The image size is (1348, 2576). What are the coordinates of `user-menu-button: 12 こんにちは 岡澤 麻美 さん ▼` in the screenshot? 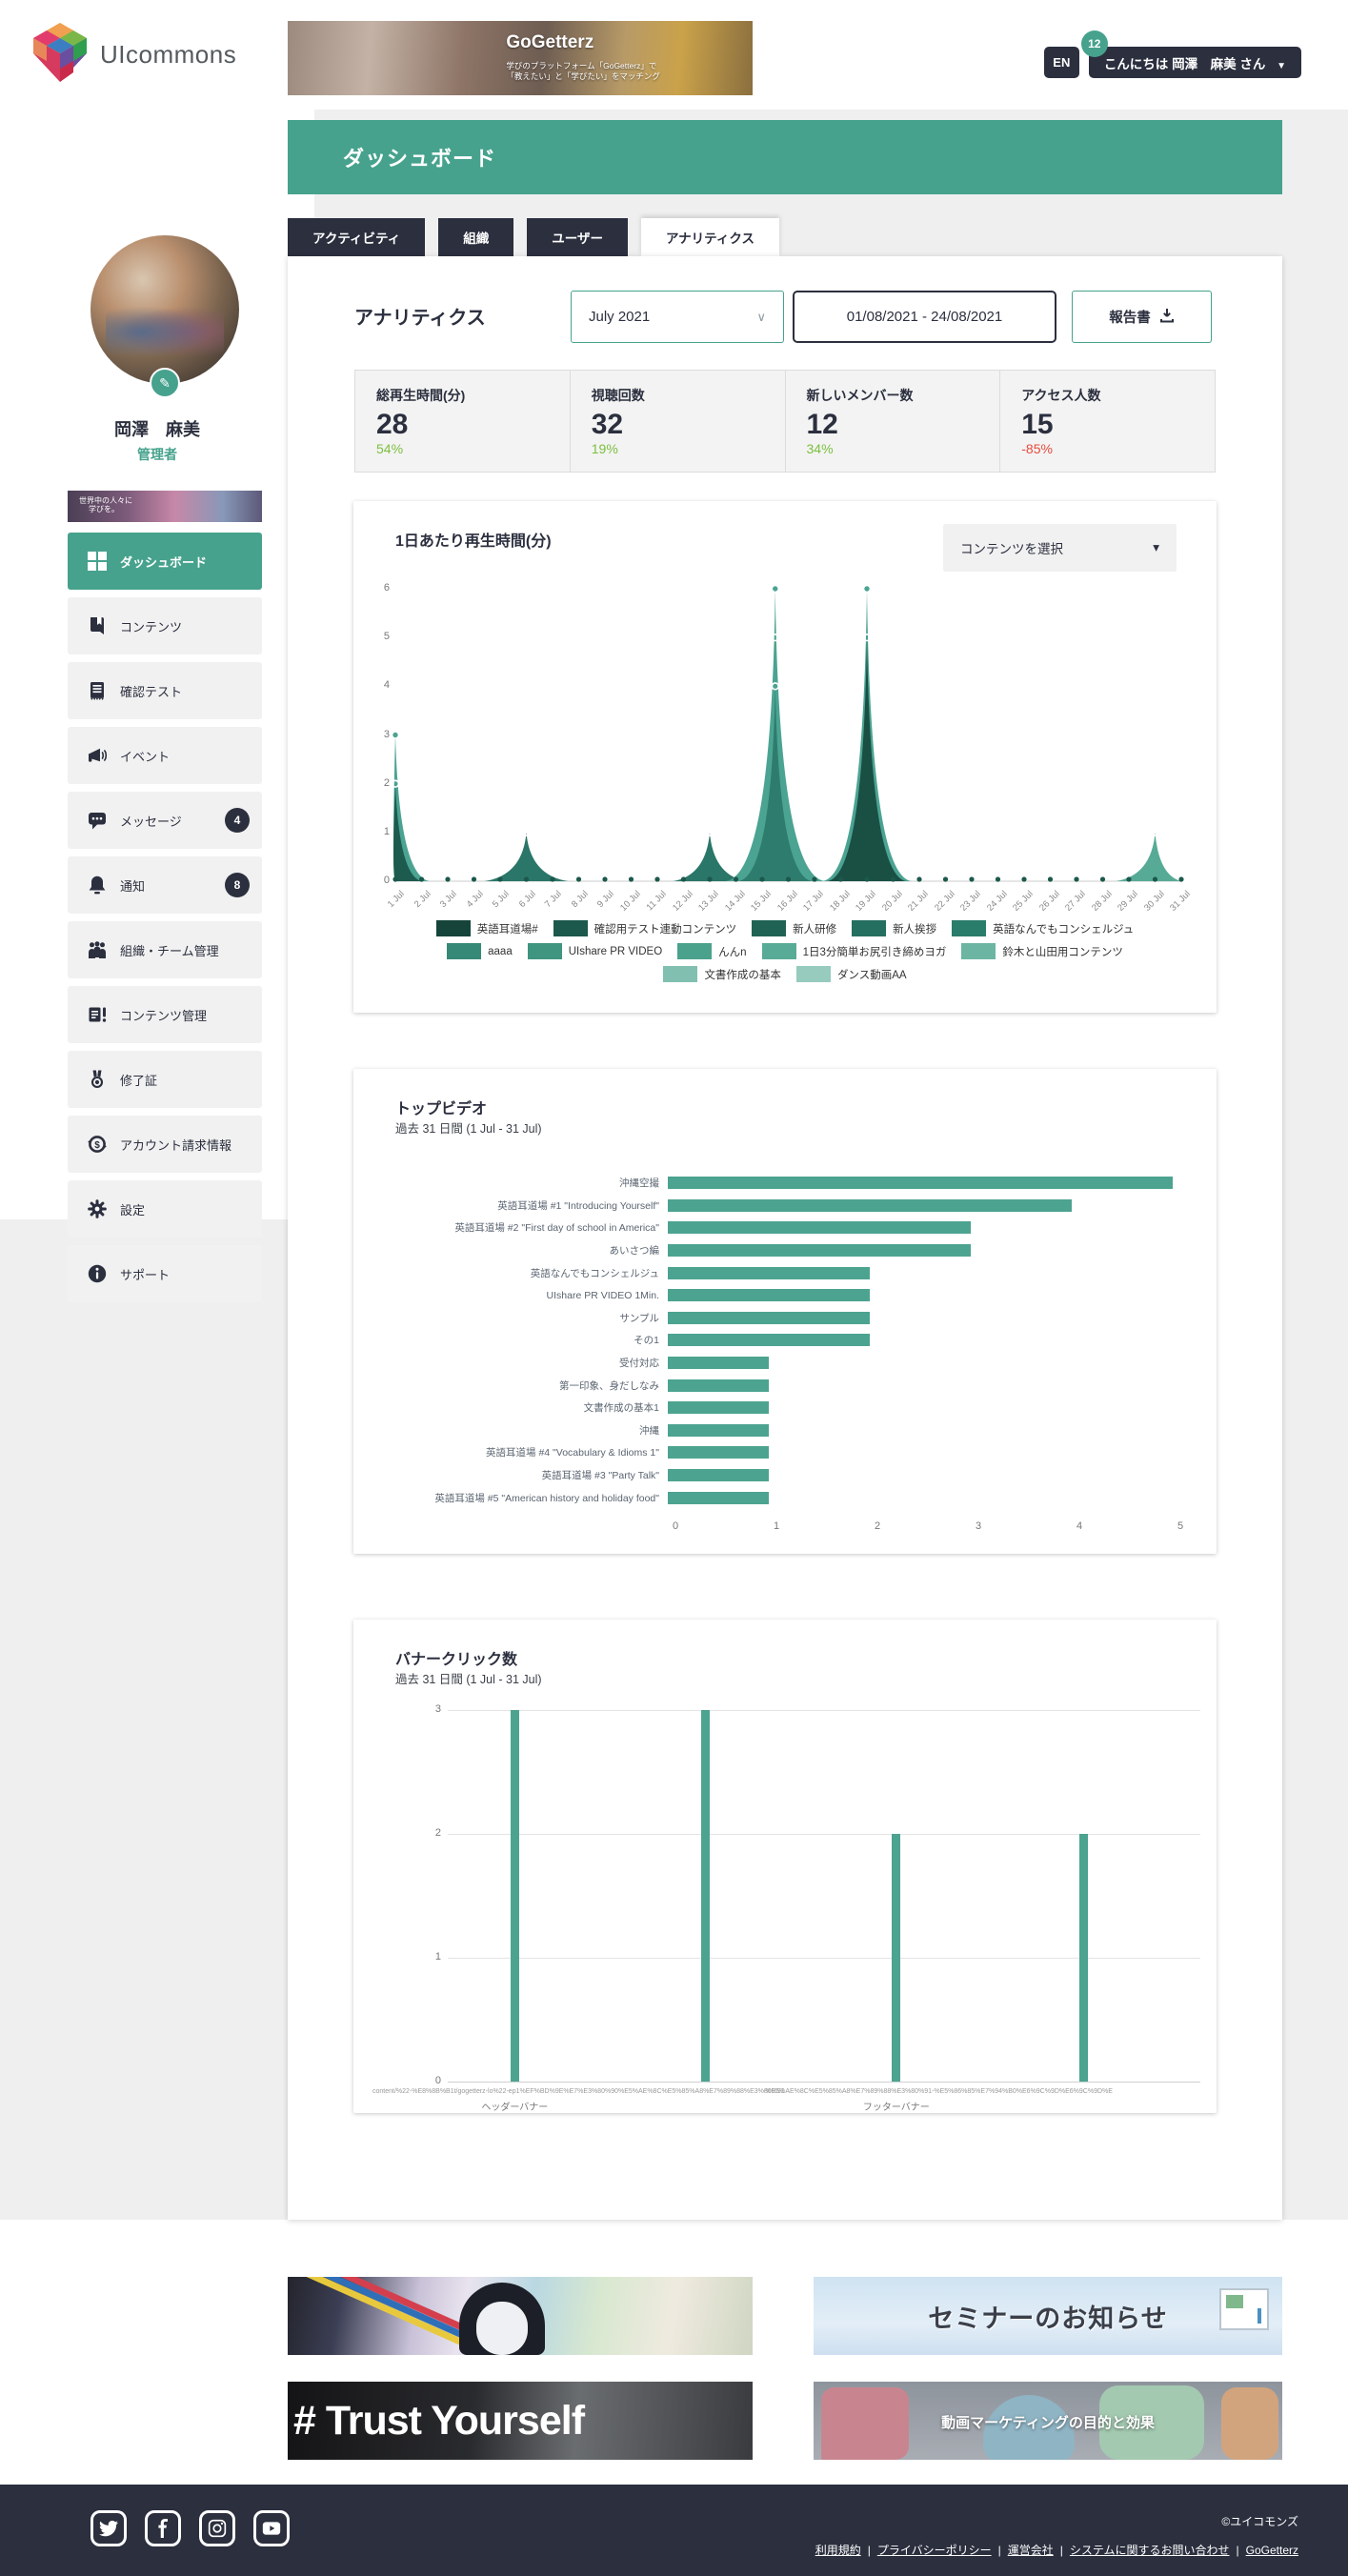 It's located at (1190, 54).